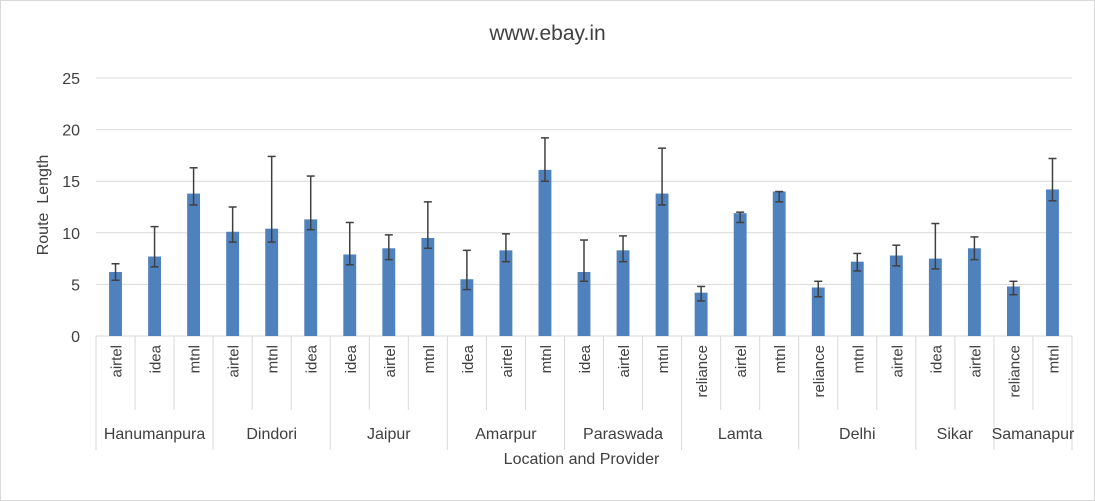 This screenshot has height=501, width=1095. Describe the element at coordinates (506, 434) in the screenshot. I see `group-label: Amarpur` at that location.